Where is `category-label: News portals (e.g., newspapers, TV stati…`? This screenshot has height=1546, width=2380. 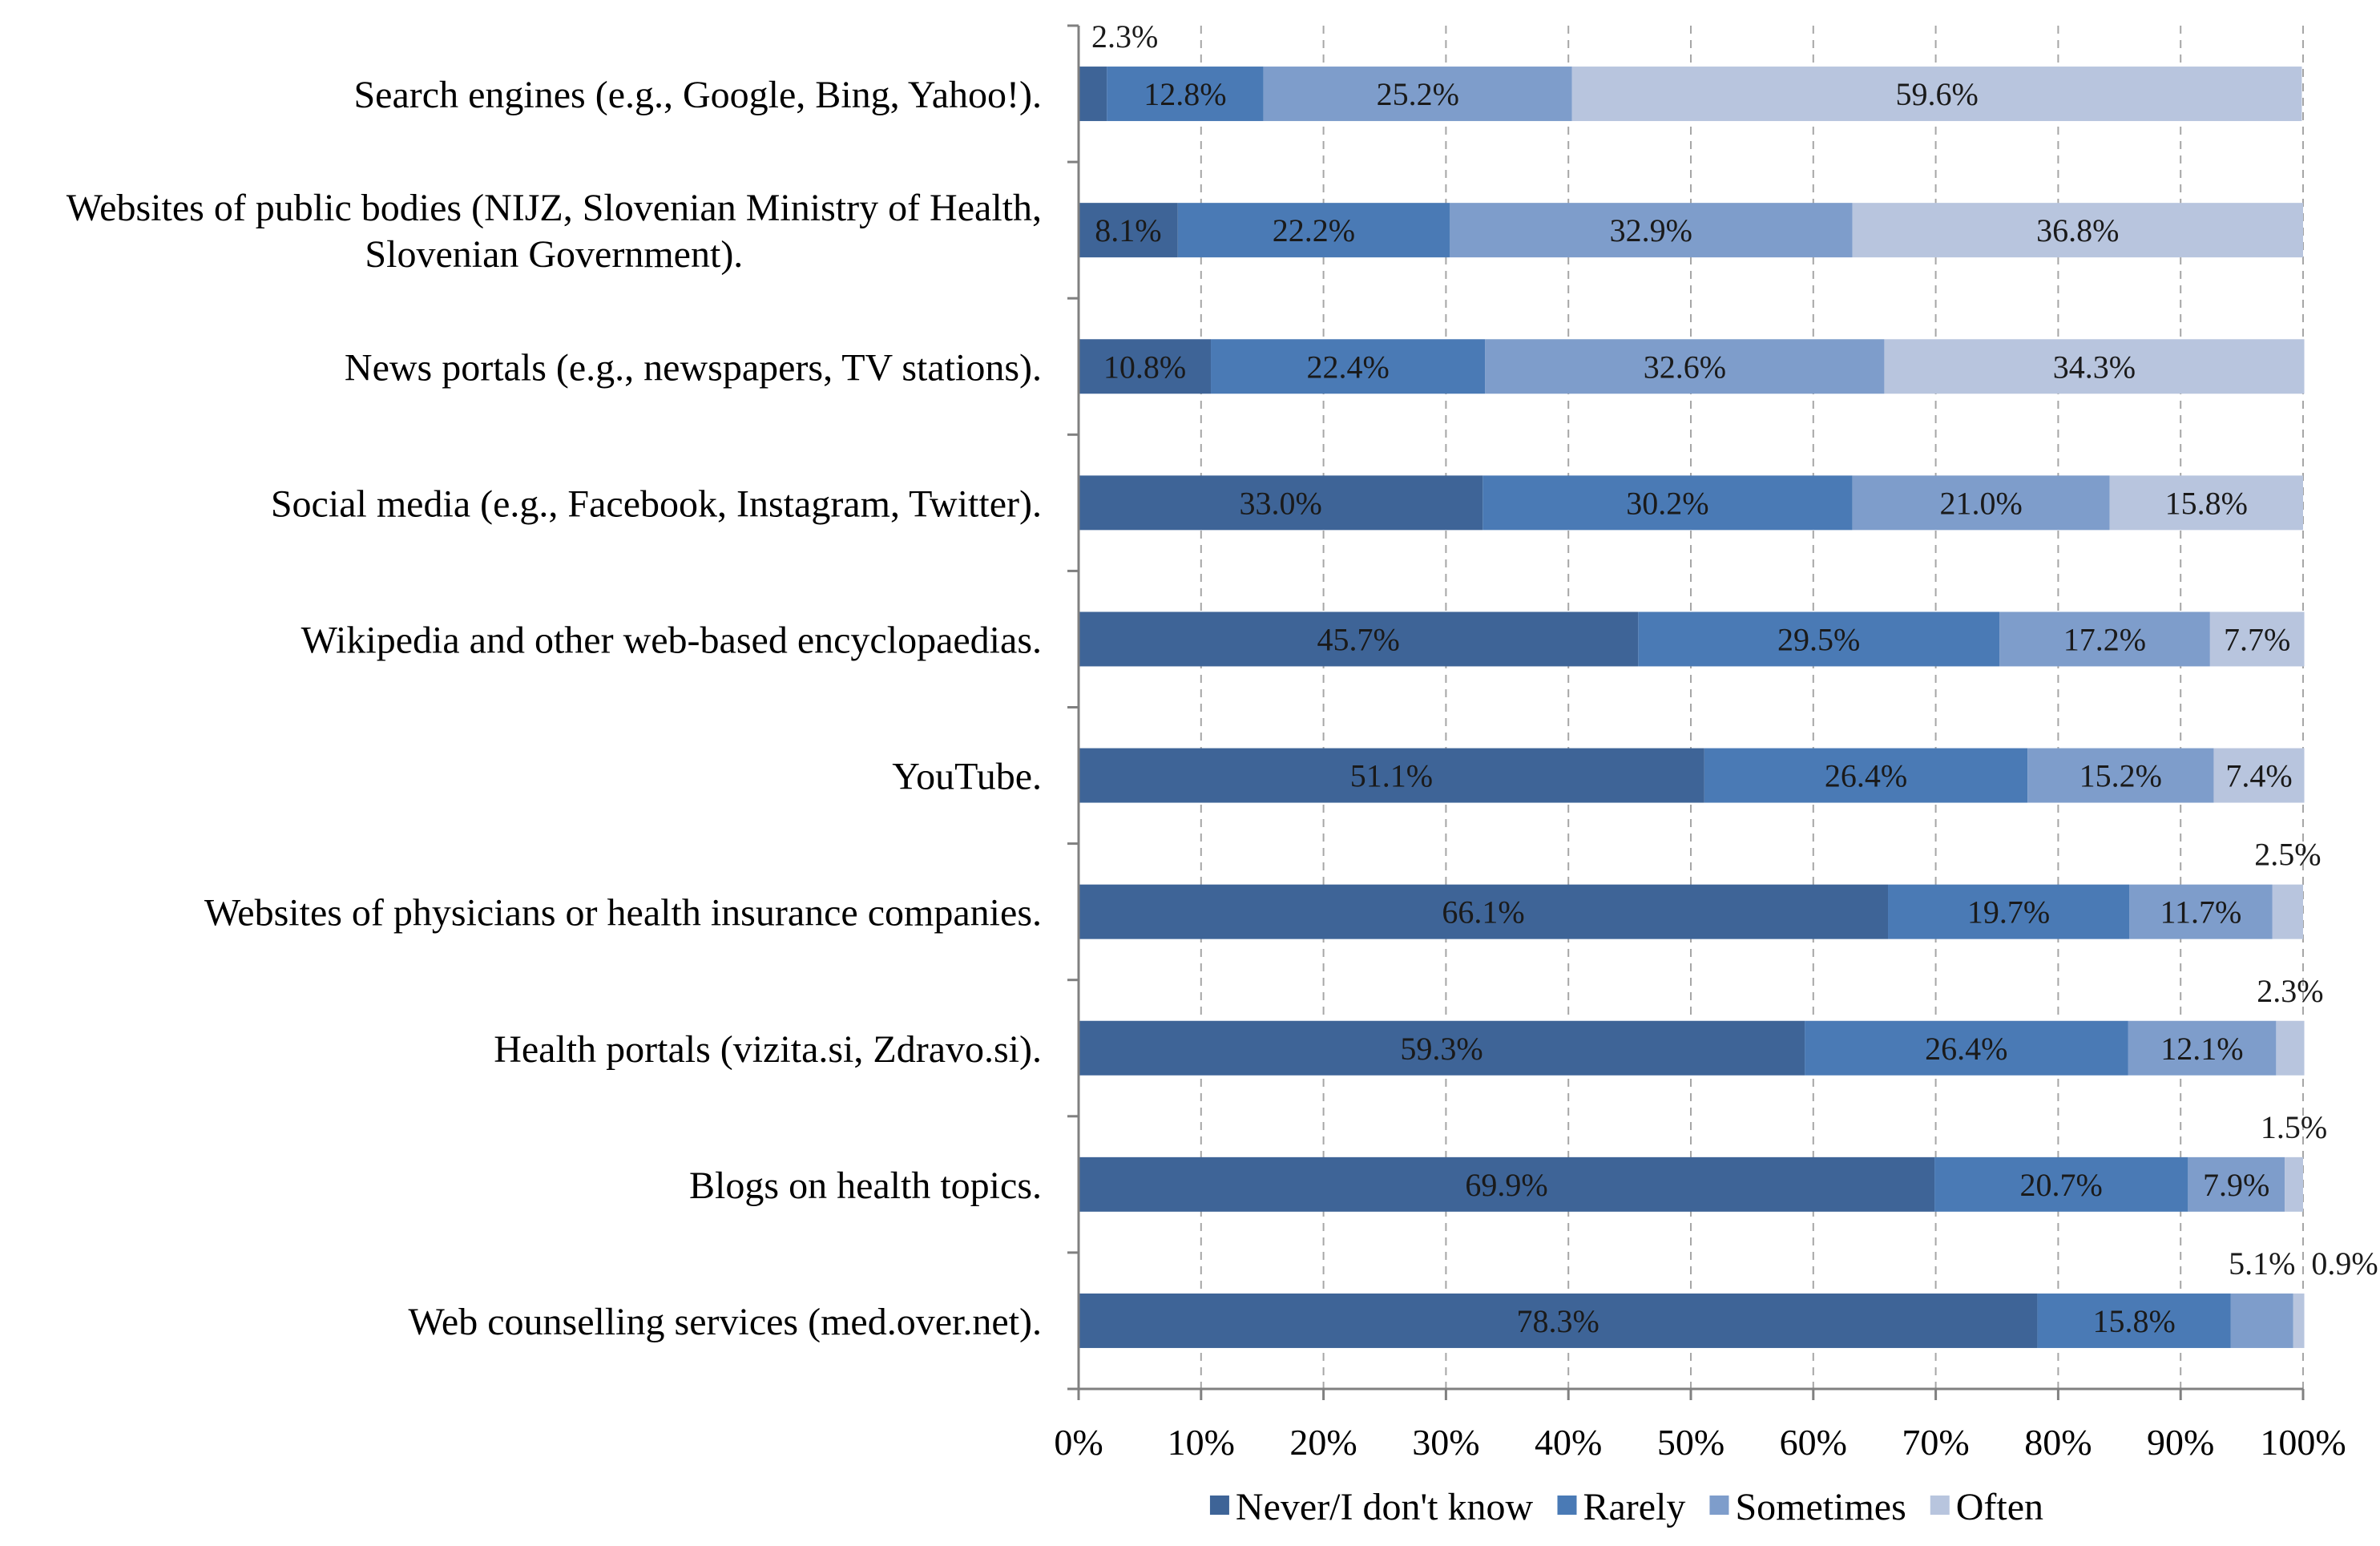
category-label: News portals (e.g., newspapers, TV stati… is located at coordinates (693, 367).